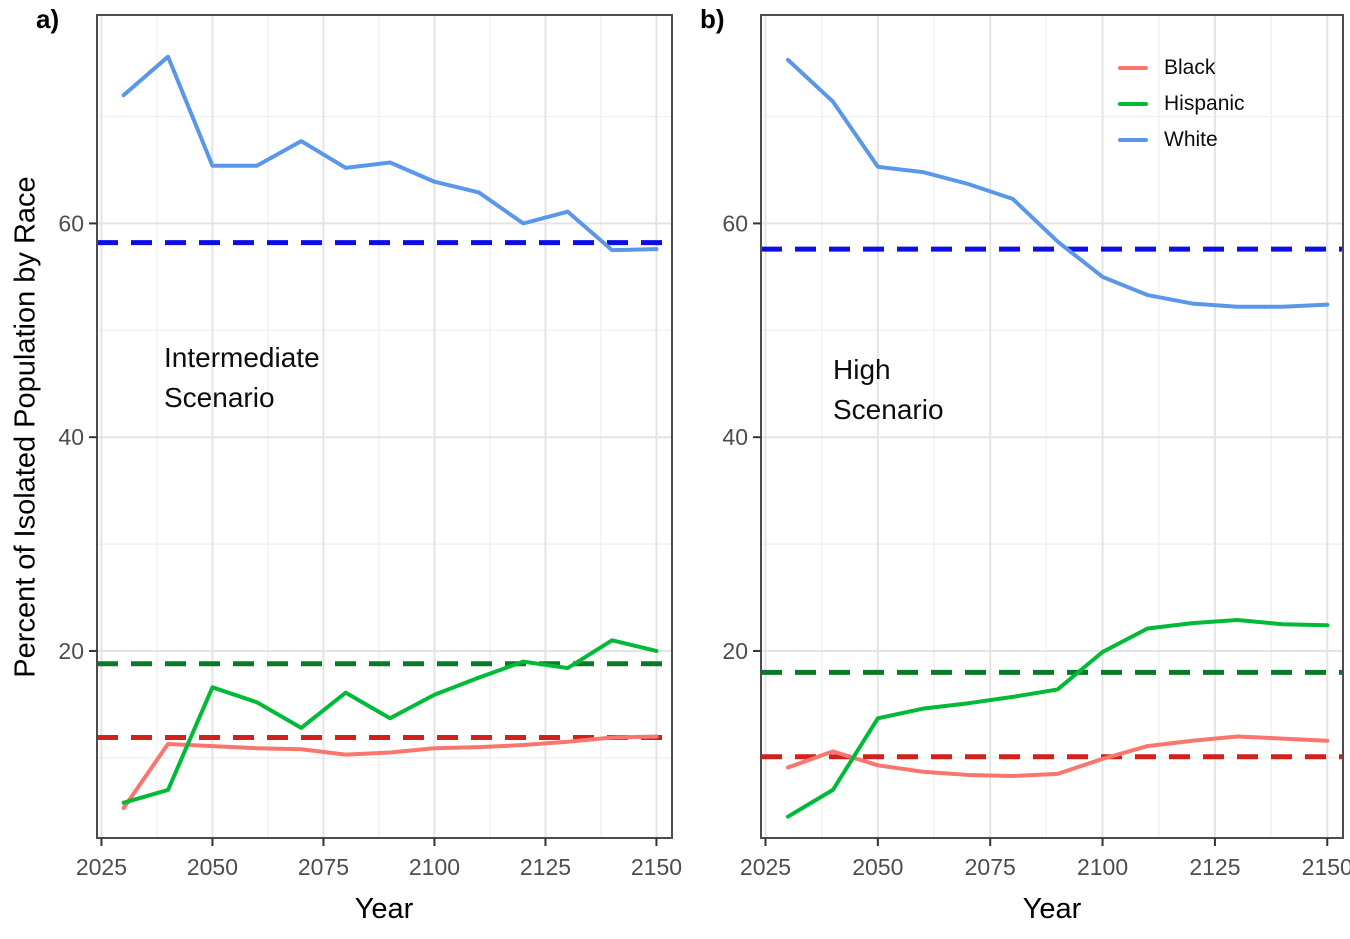  I want to click on legend-label: Black, so click(1190, 67).